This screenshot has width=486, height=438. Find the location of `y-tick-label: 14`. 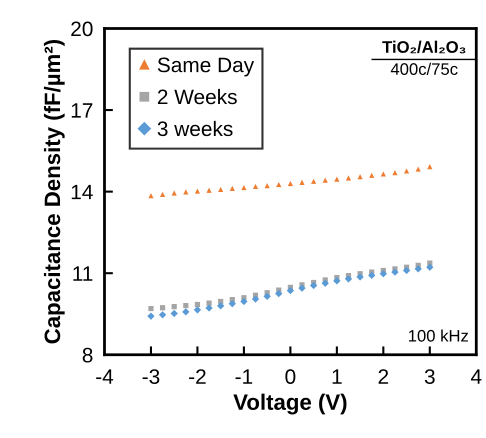

y-tick-label: 14 is located at coordinates (82, 192).